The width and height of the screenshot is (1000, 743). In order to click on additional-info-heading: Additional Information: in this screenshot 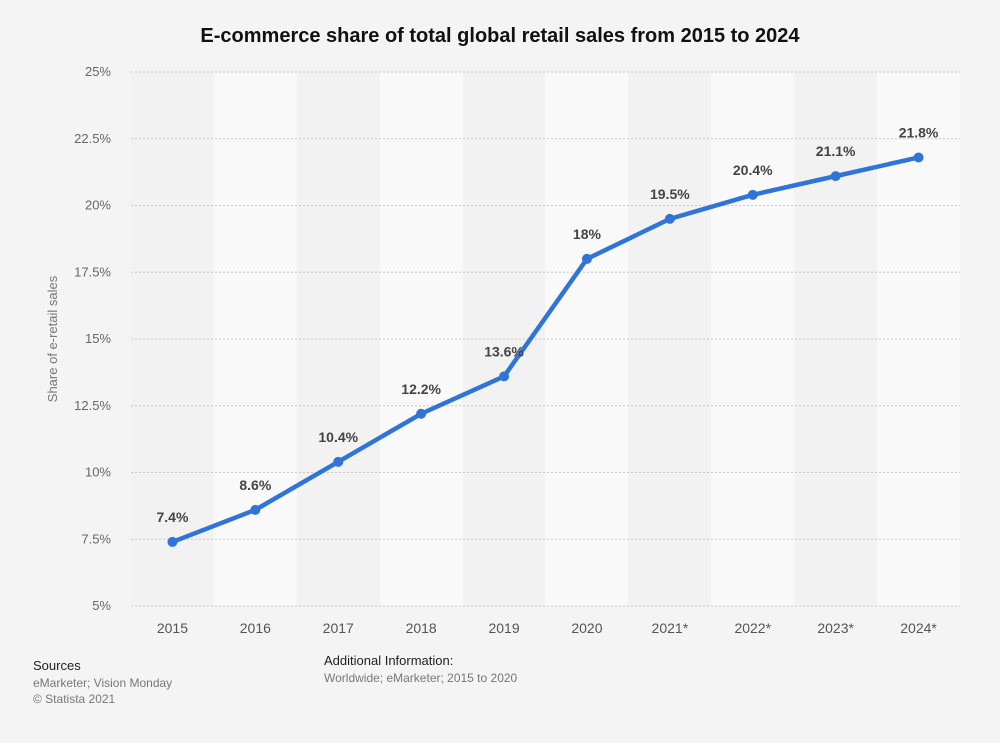, I will do `click(389, 660)`.